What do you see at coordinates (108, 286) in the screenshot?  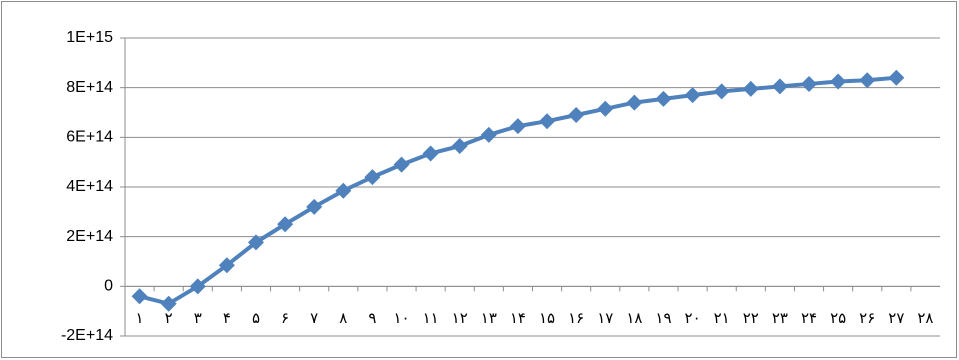 I see `y-tick-label: 0` at bounding box center [108, 286].